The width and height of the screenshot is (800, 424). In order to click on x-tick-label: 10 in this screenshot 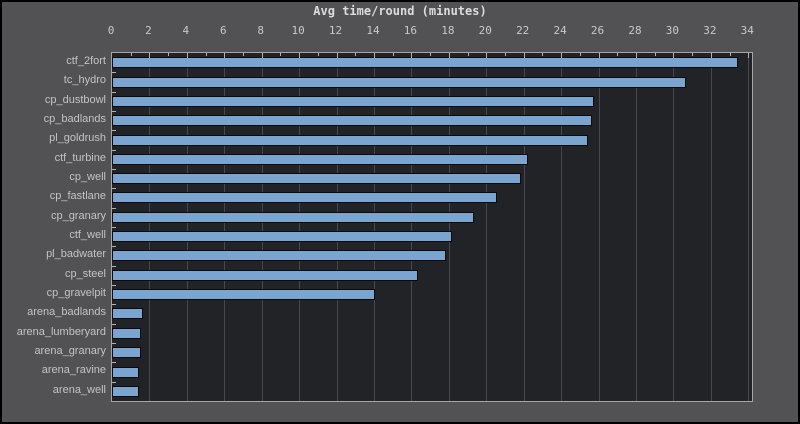, I will do `click(298, 30)`.